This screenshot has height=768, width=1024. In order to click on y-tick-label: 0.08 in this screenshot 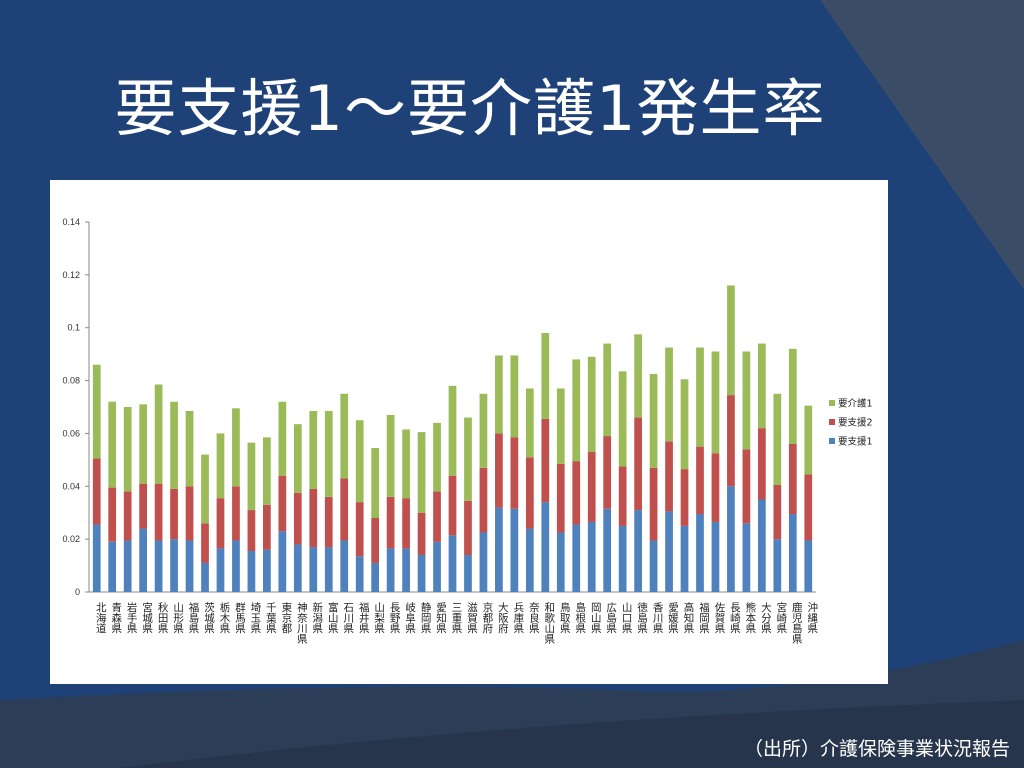, I will do `click(71, 381)`.